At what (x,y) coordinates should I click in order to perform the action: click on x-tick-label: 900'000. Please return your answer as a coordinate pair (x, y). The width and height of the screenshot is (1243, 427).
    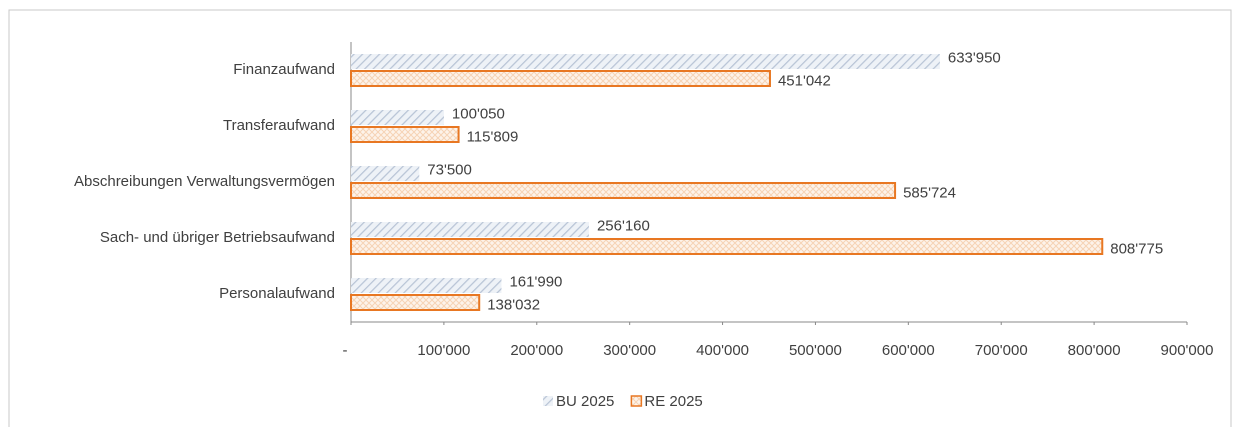
    Looking at the image, I should click on (1187, 350).